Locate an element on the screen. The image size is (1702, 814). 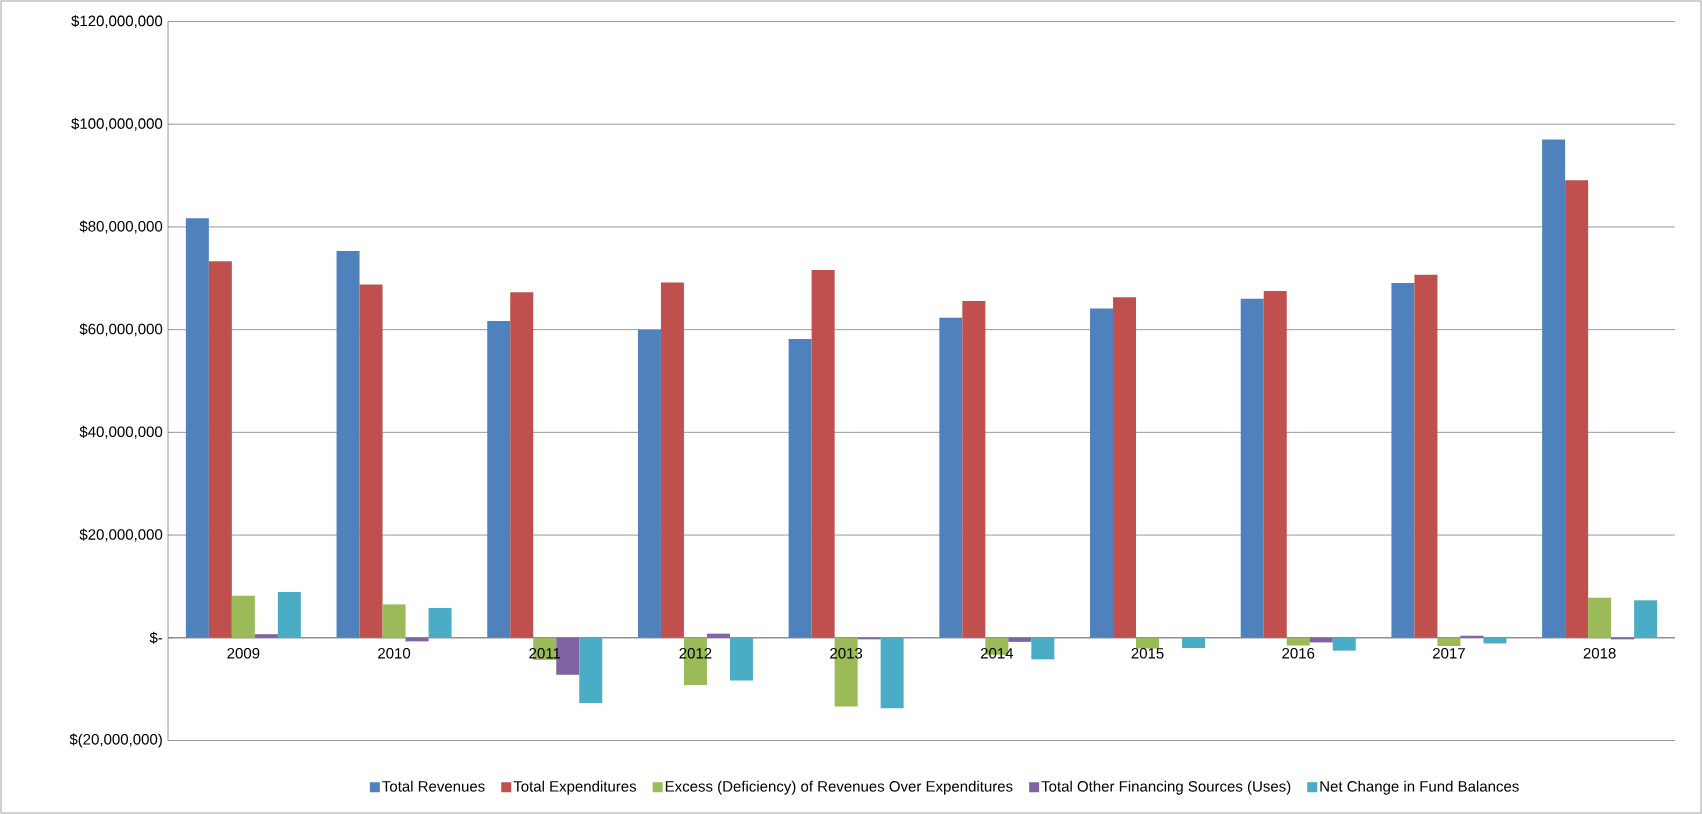
x-tick-label: 2016 is located at coordinates (1298, 653).